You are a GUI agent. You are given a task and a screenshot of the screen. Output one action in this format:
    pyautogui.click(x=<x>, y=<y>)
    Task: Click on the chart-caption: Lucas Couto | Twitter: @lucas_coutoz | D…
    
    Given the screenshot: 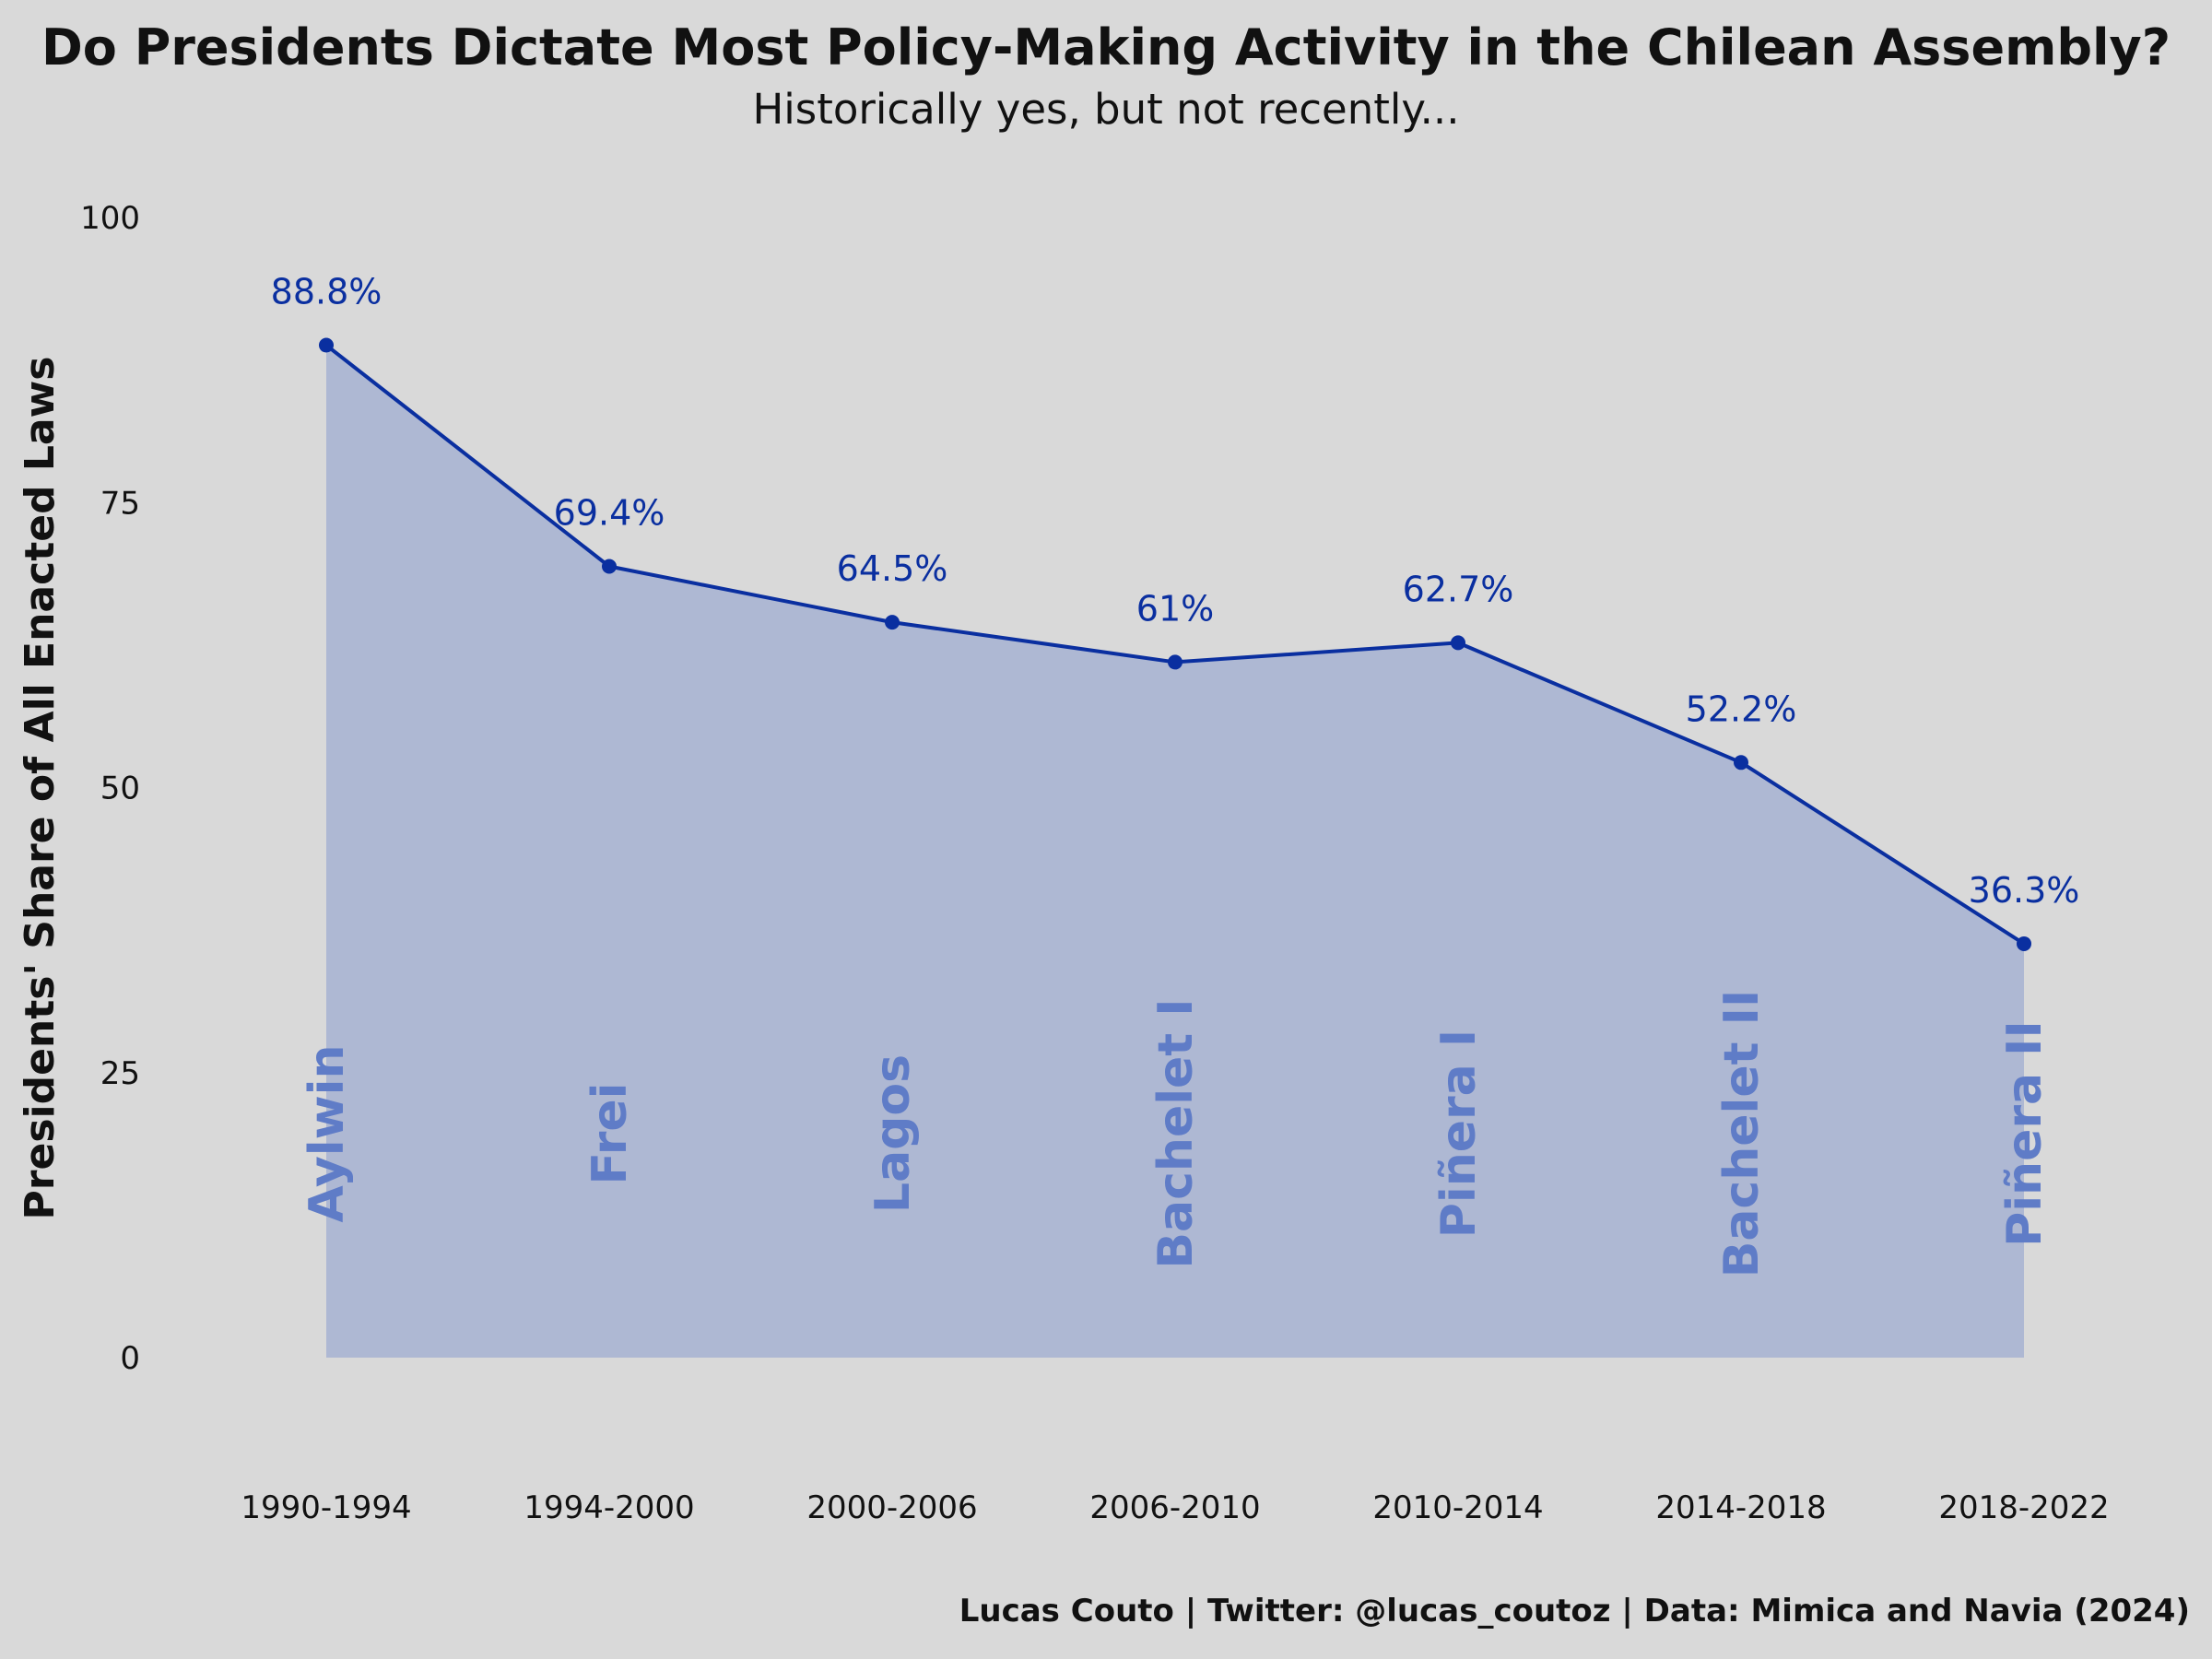 What is the action you would take?
    pyautogui.click(x=1574, y=1611)
    